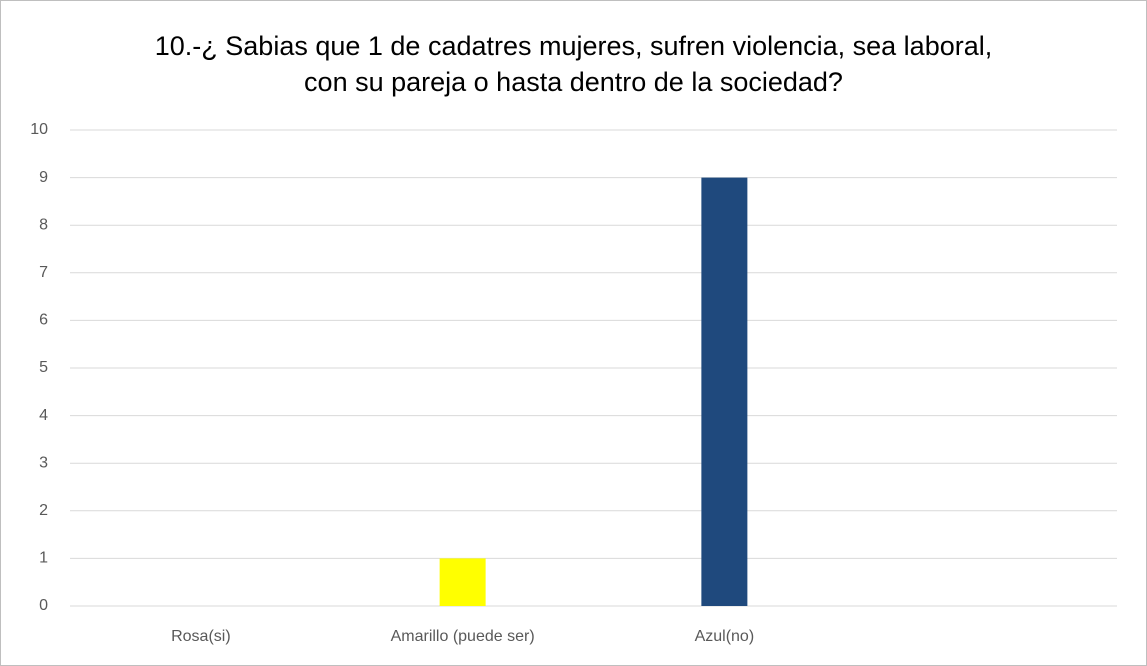 Image resolution: width=1147 pixels, height=666 pixels. What do you see at coordinates (463, 636) in the screenshot?
I see `x-tick-label: Amarillo (puede ser)` at bounding box center [463, 636].